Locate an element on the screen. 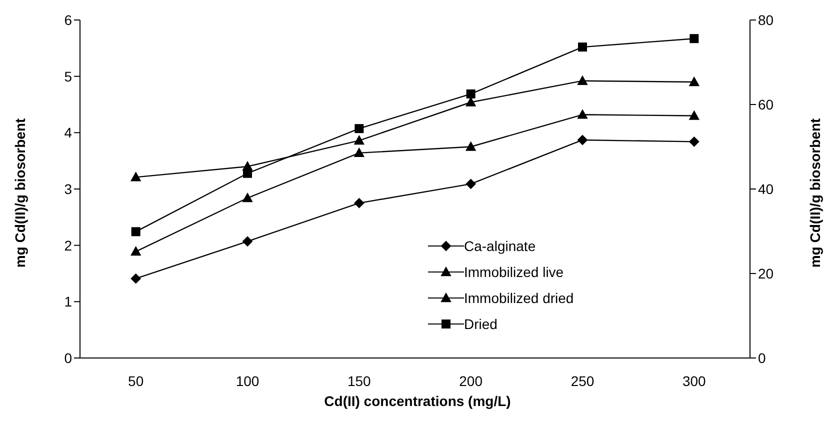 This screenshot has height=424, width=835. x-tick-label: 100 is located at coordinates (248, 380).